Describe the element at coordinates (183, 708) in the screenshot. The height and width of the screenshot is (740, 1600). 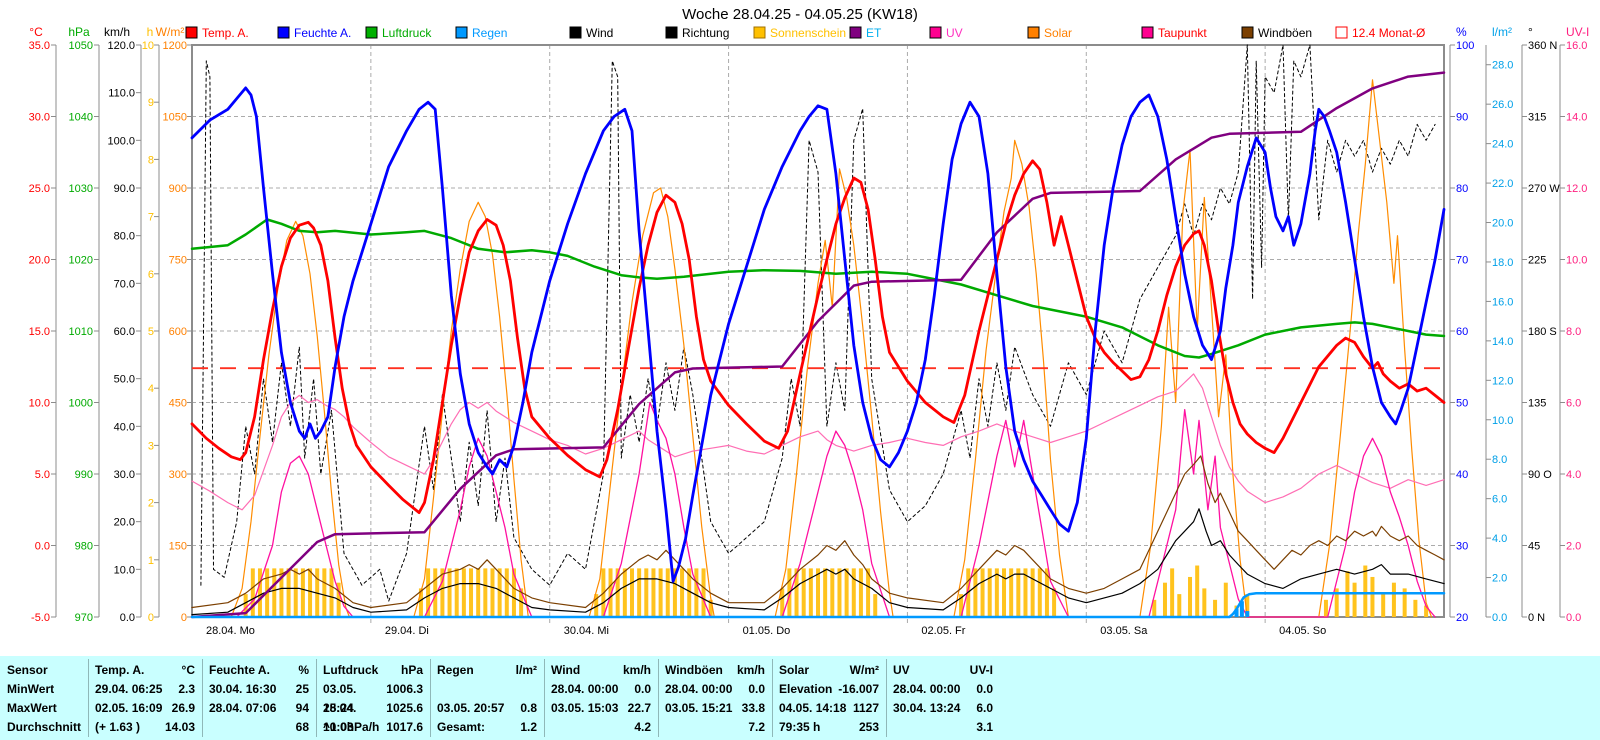
I see `stat-cell-value: 26.9` at that location.